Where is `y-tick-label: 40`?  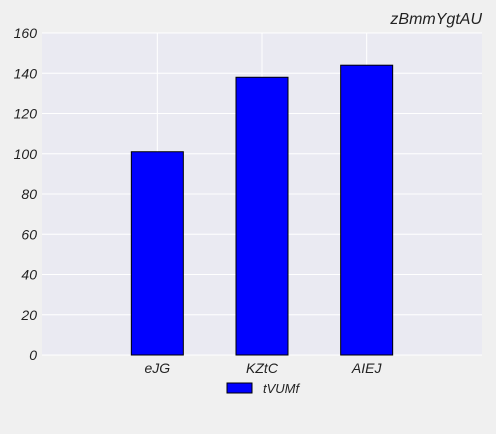 y-tick-label: 40 is located at coordinates (29, 275).